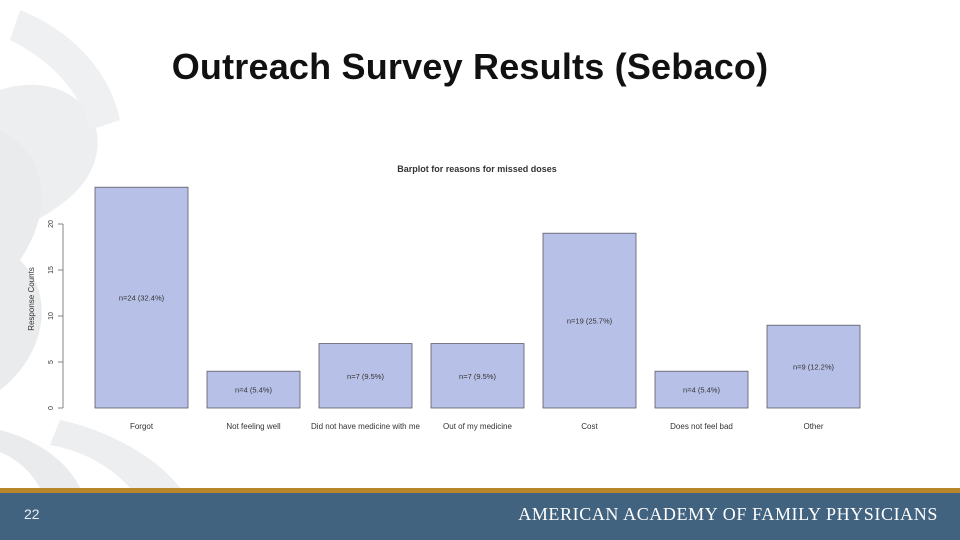 The width and height of the screenshot is (960, 540). I want to click on y-tick-label: 20, so click(51, 224).